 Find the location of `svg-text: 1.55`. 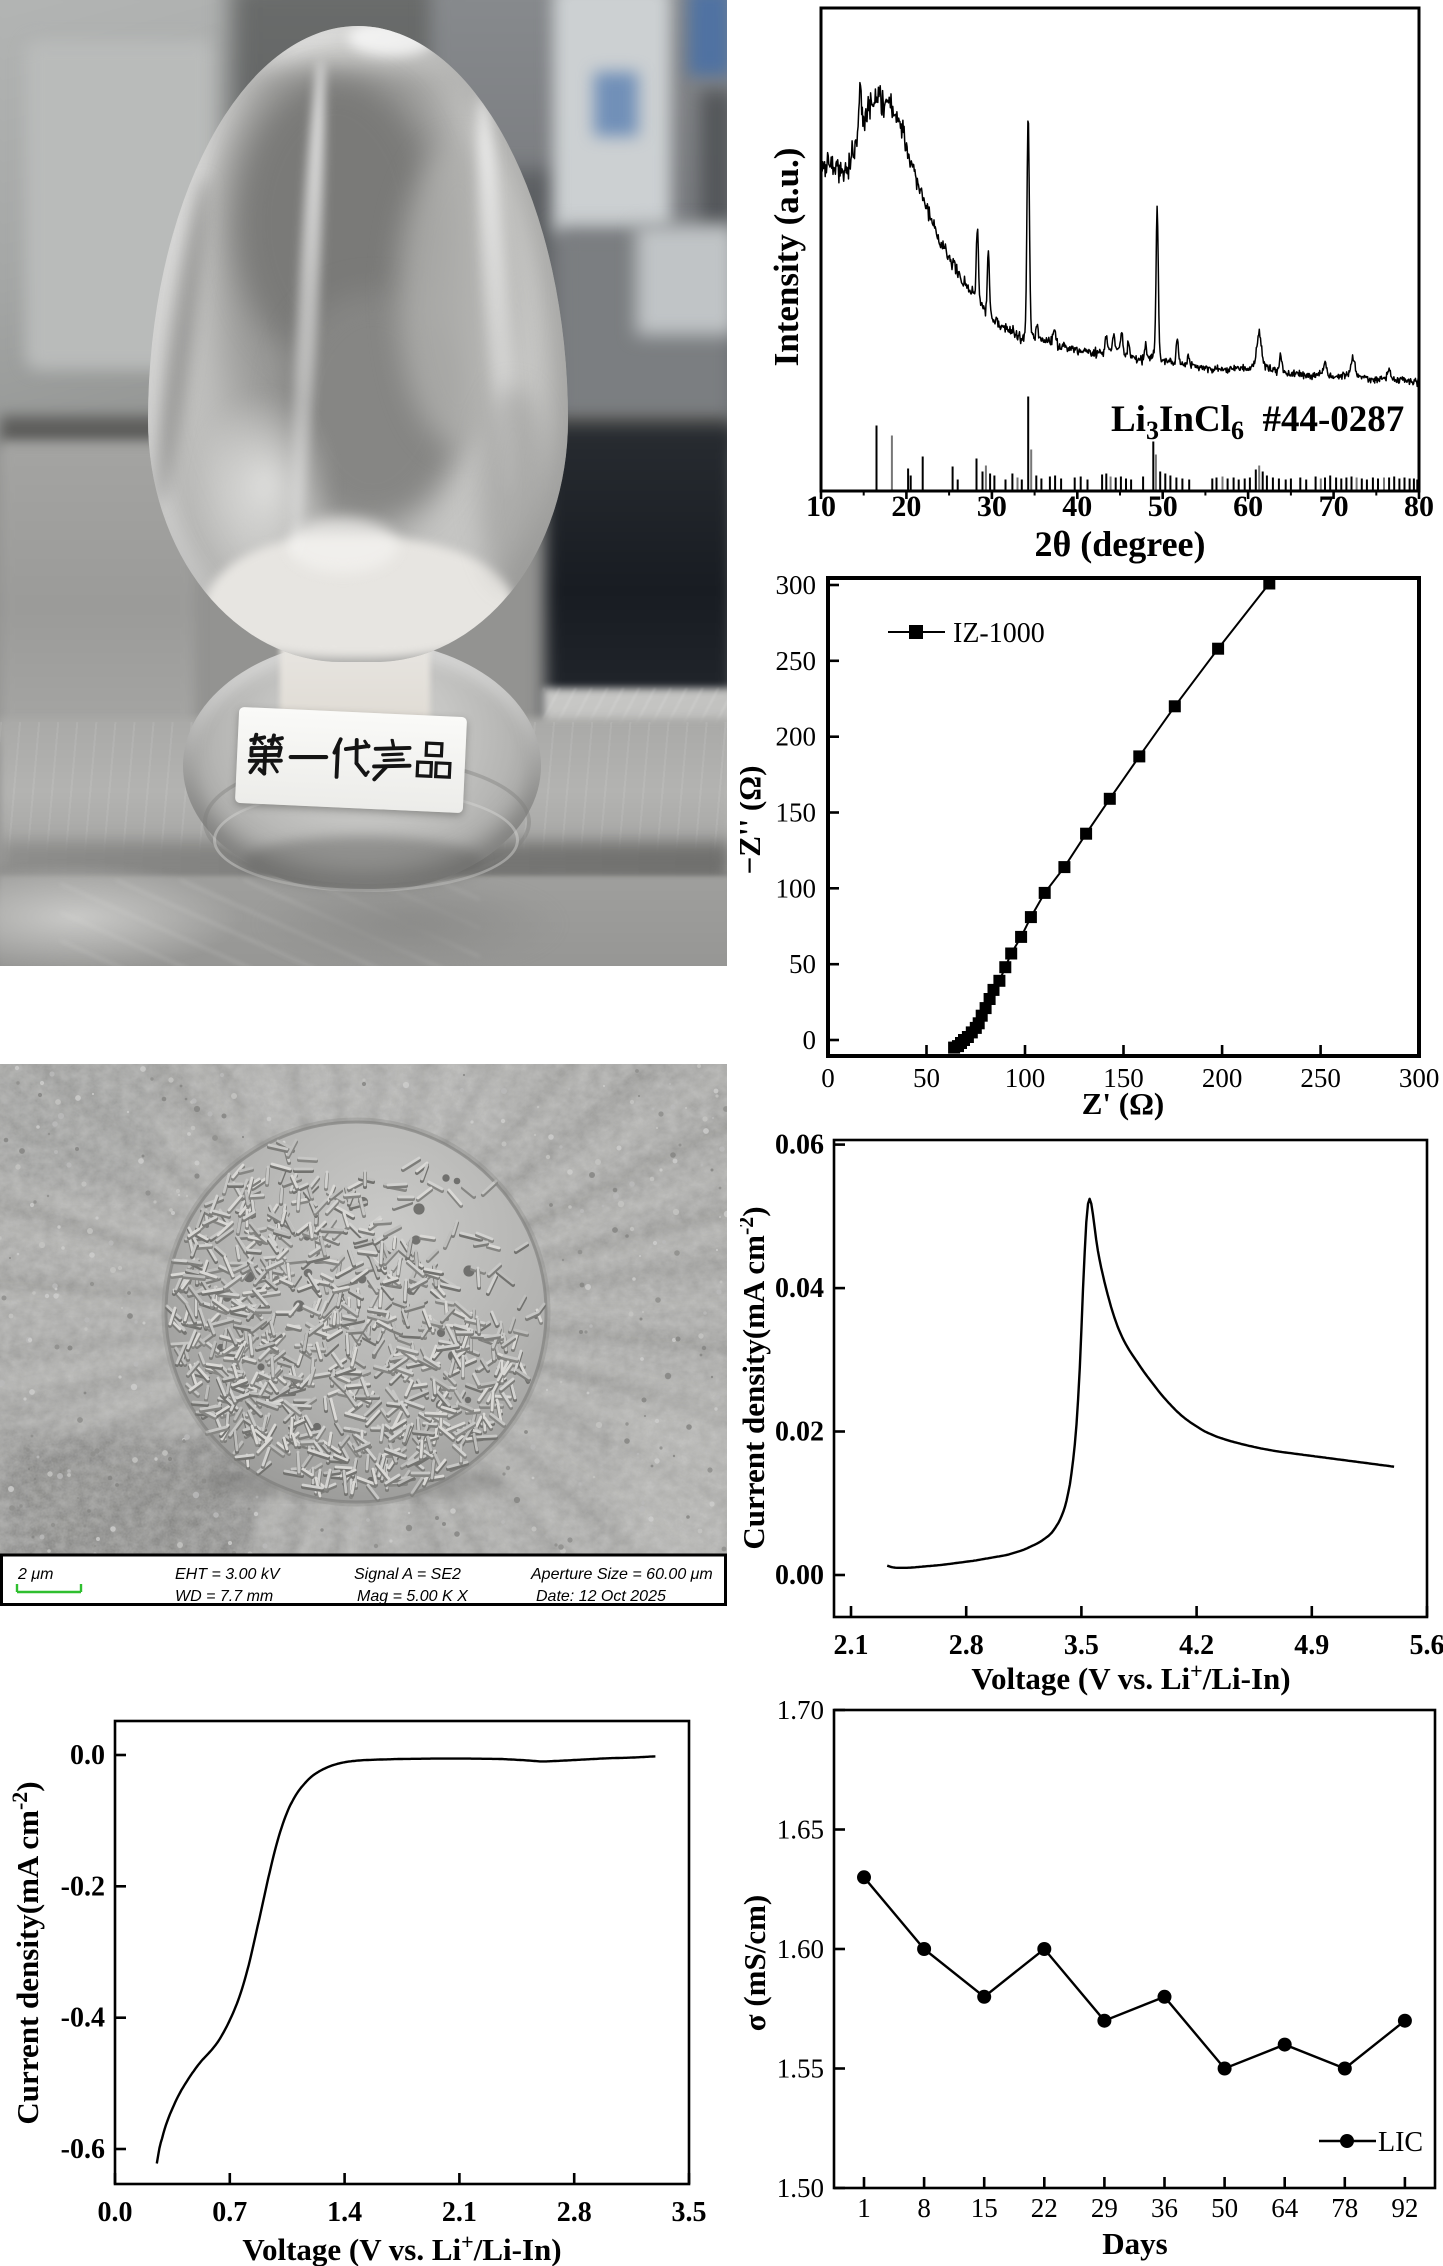

svg-text: 1.55 is located at coordinates (800, 2069).